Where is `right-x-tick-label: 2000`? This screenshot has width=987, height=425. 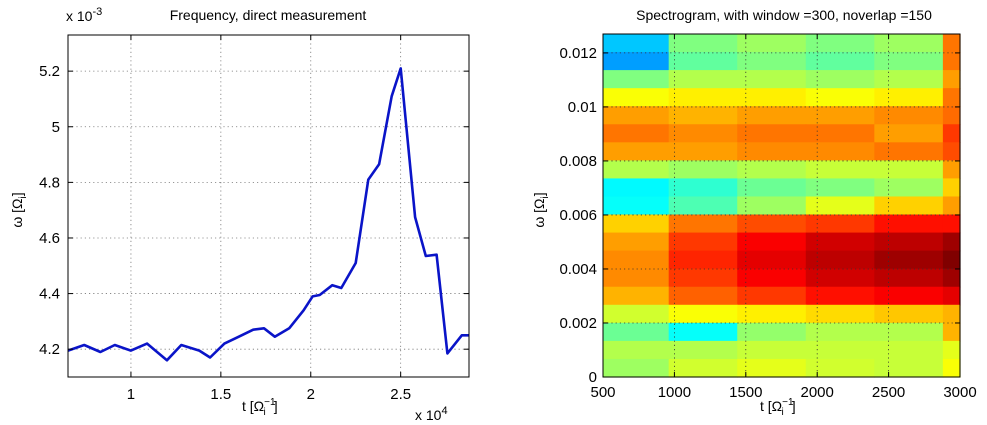 right-x-tick-label: 2000 is located at coordinates (817, 392).